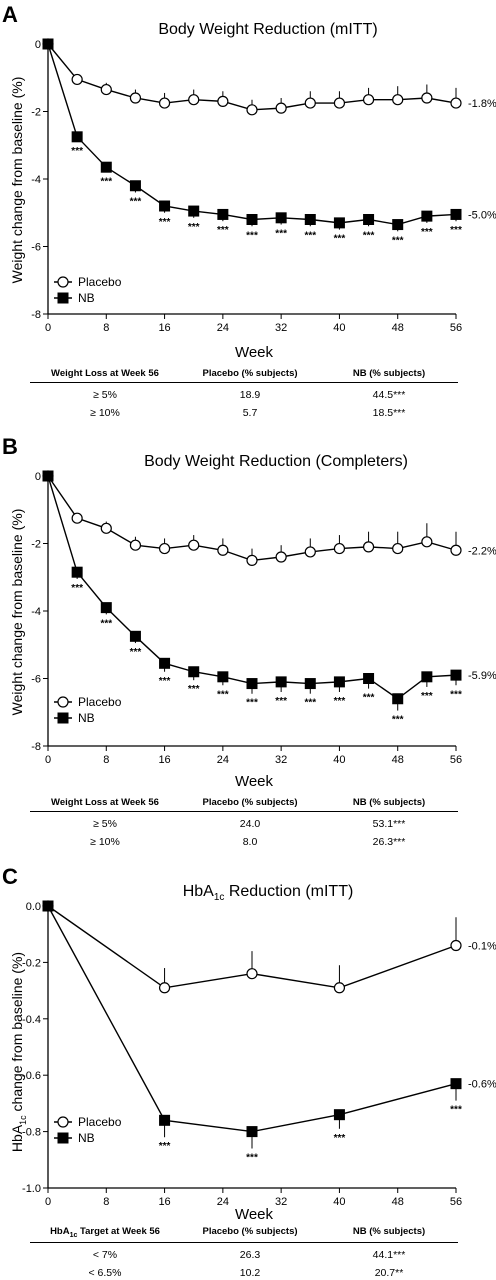  Describe the element at coordinates (36, 315) in the screenshot. I see `y-tick-label: -8` at that location.